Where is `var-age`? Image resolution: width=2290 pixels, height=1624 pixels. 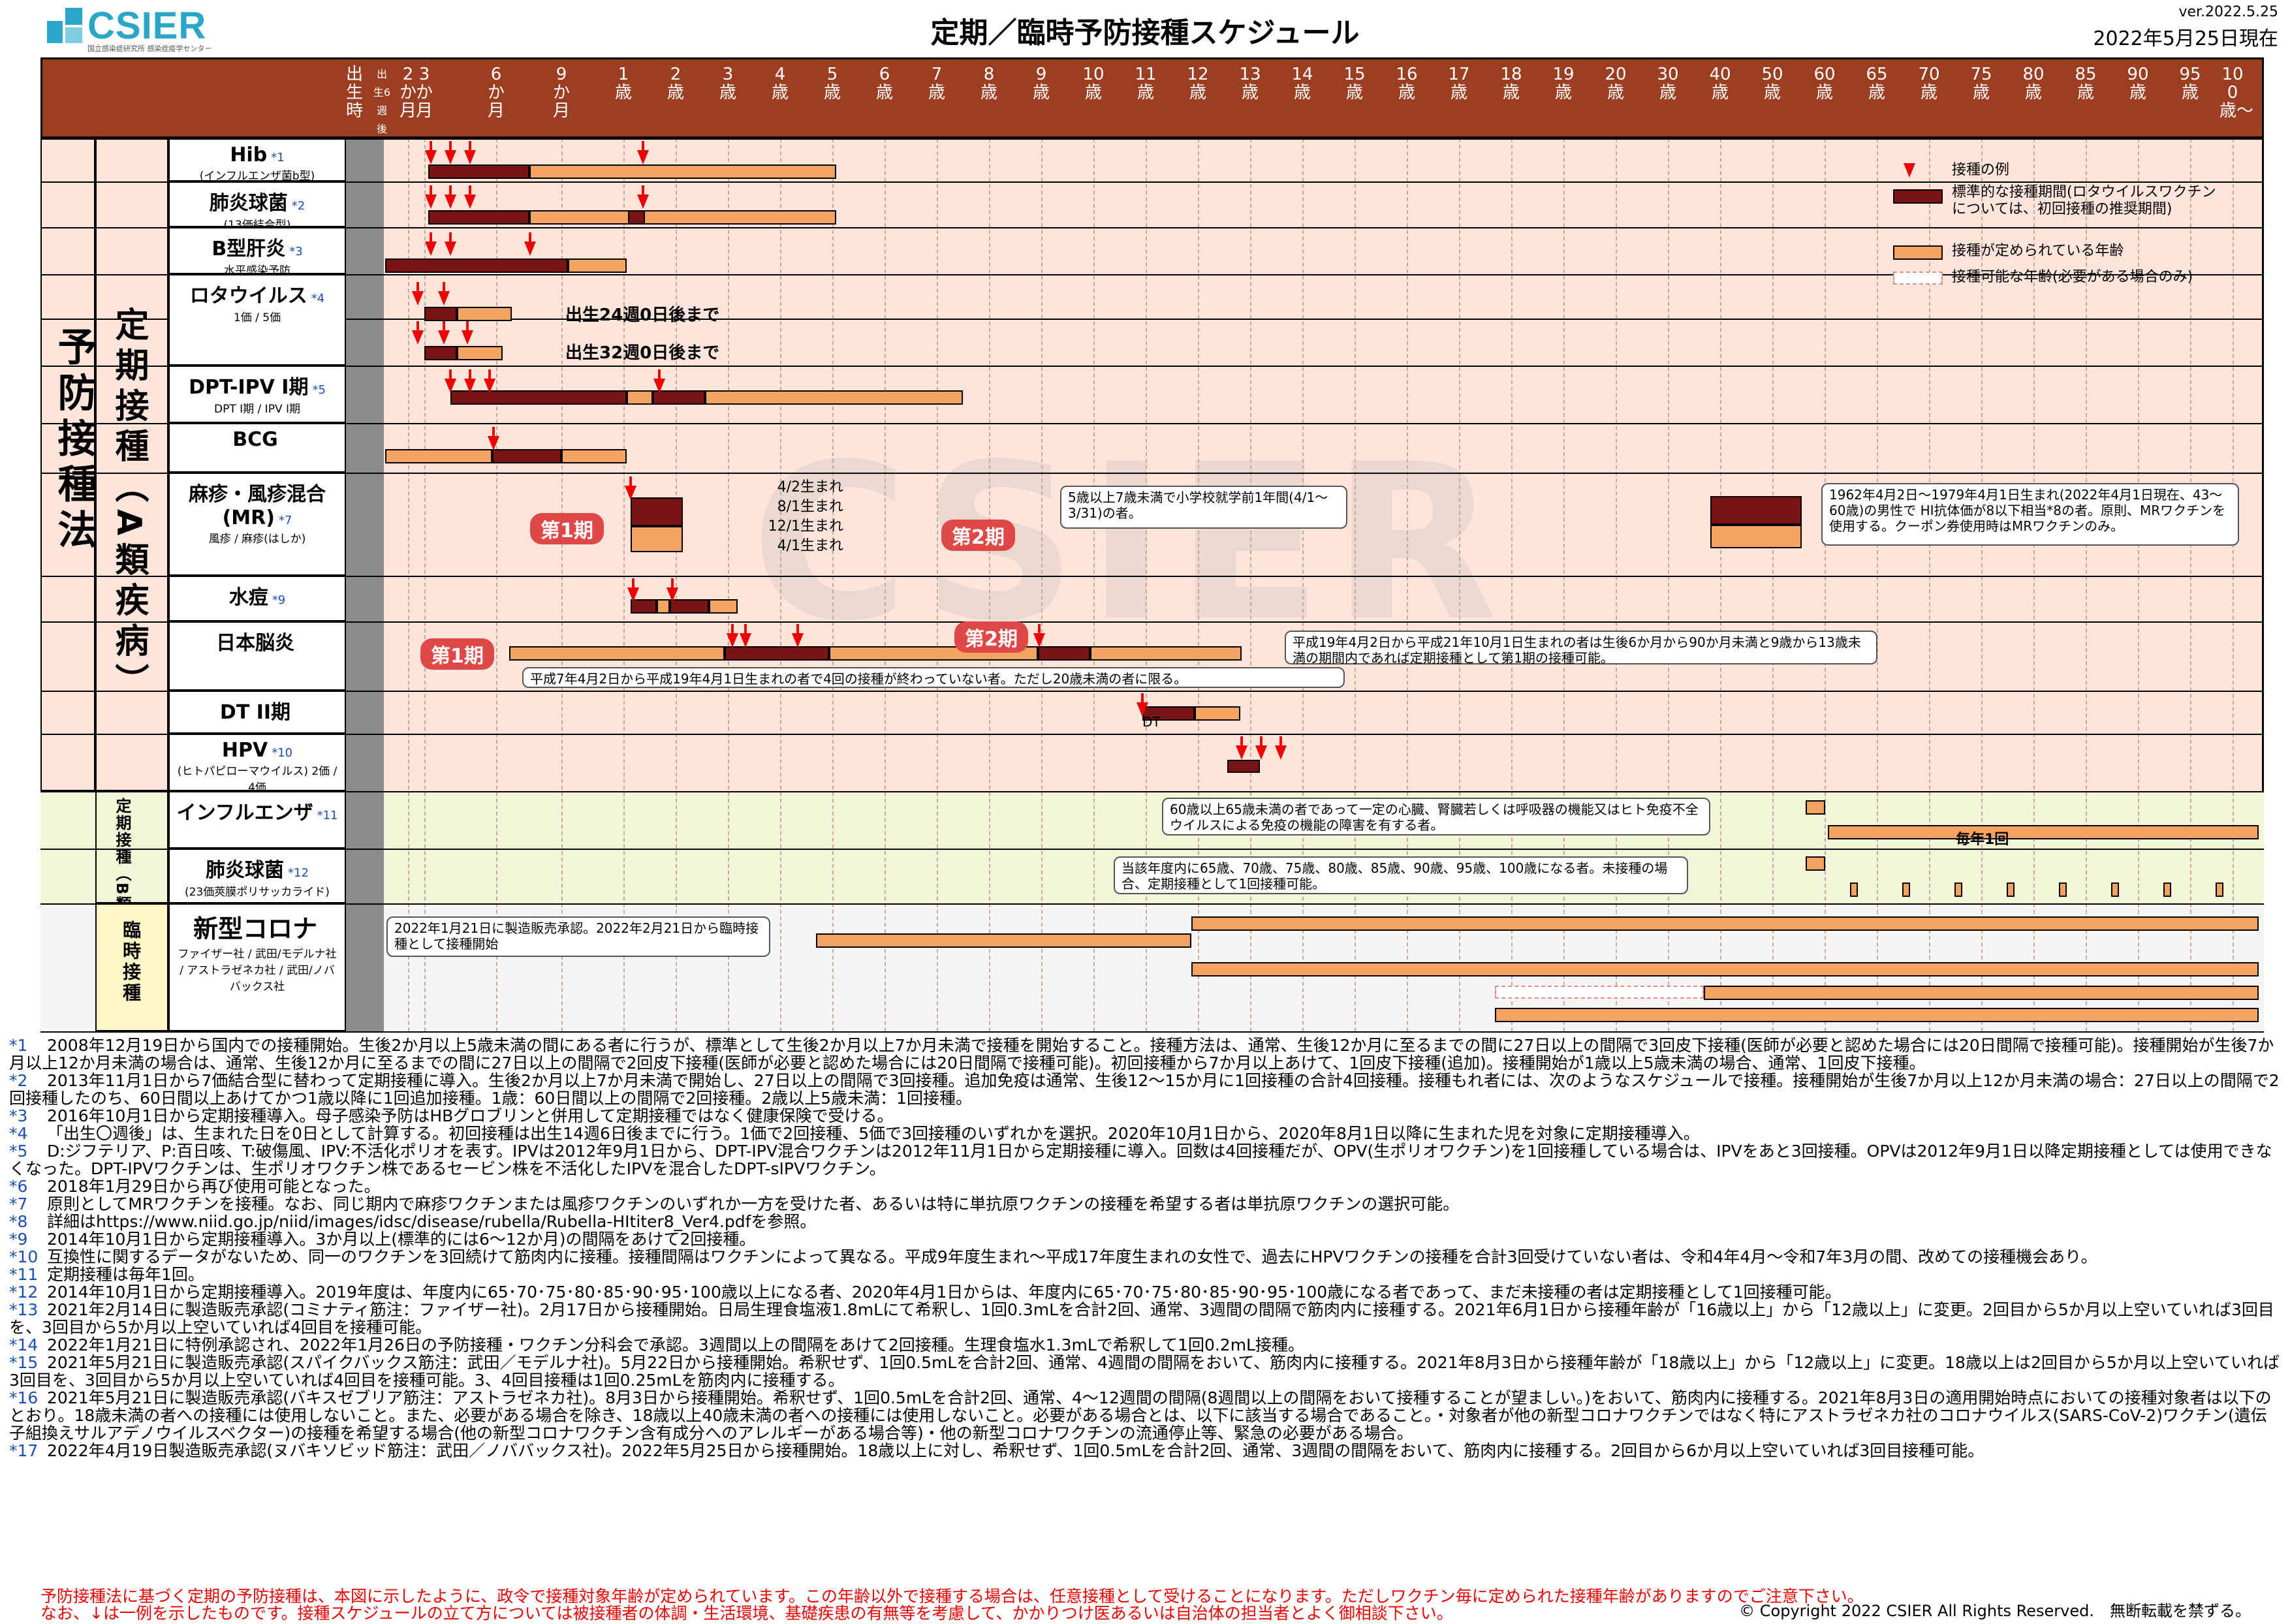
var-age is located at coordinates (723, 606).